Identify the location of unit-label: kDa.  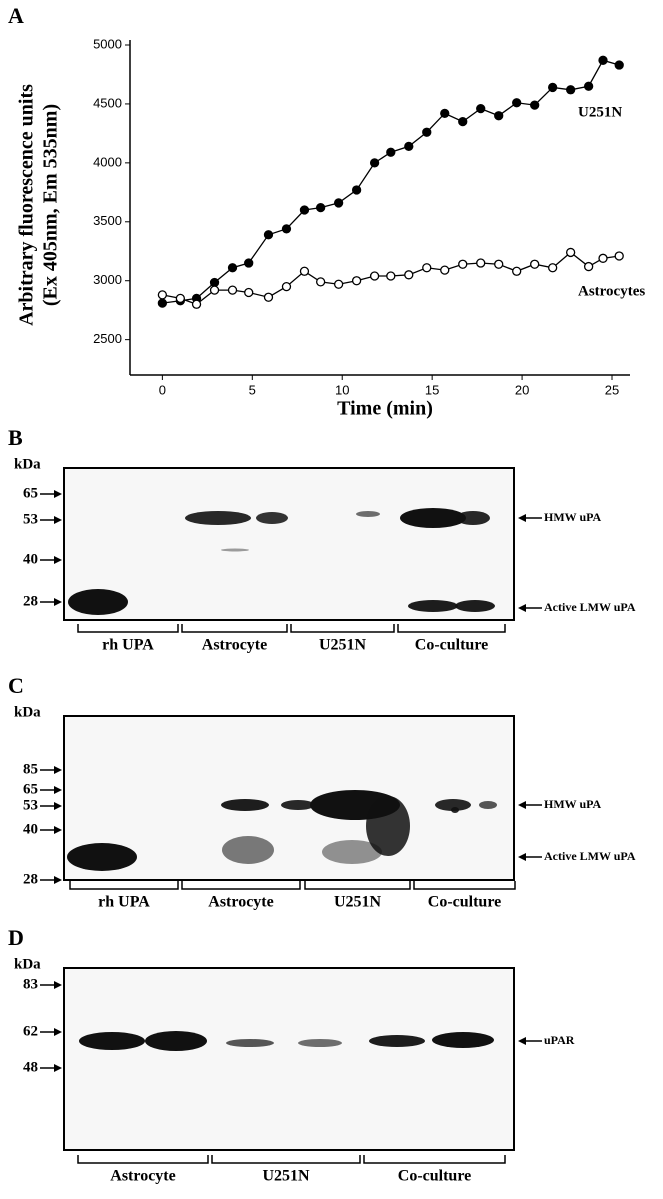
(27, 964).